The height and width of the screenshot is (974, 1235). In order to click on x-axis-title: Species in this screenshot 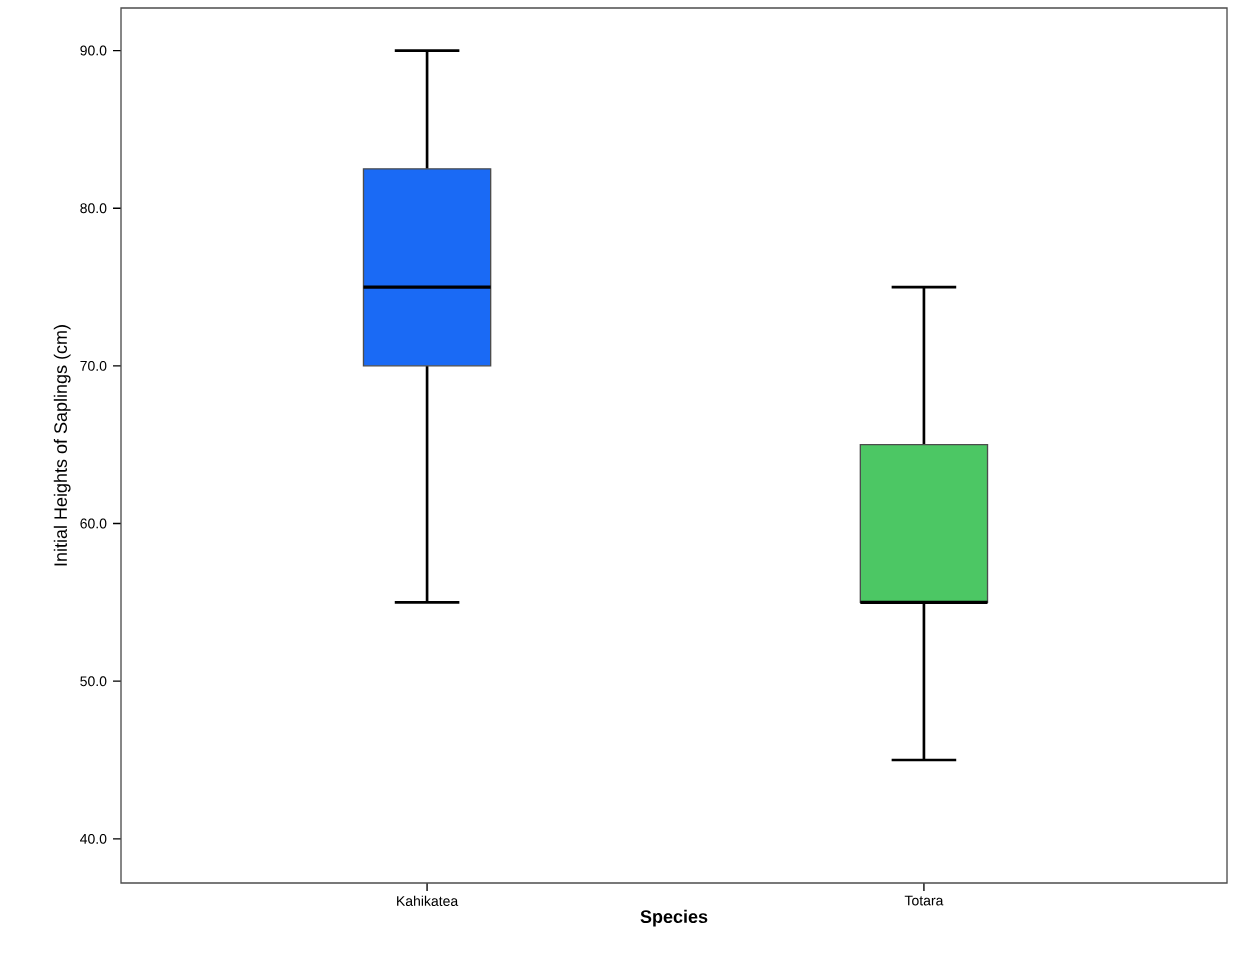, I will do `click(674, 918)`.